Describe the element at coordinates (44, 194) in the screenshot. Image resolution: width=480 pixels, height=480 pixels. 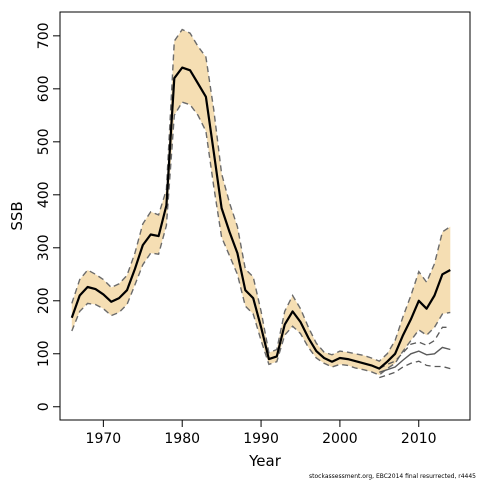
I see `y-tick-label: 400` at that location.